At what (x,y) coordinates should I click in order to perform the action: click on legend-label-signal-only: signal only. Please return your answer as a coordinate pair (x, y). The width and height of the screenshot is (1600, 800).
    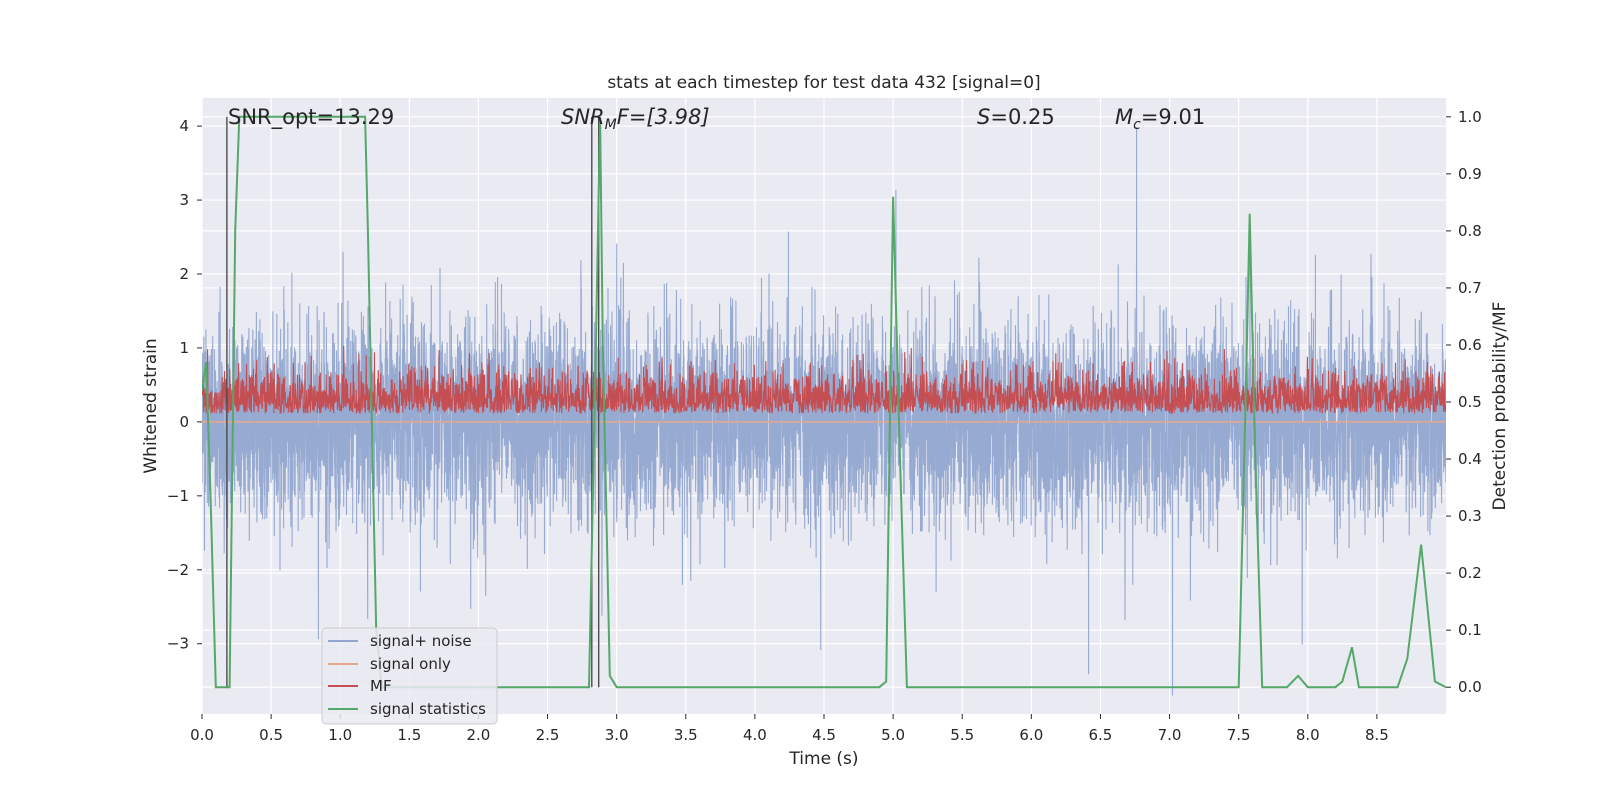
    Looking at the image, I should click on (410, 664).